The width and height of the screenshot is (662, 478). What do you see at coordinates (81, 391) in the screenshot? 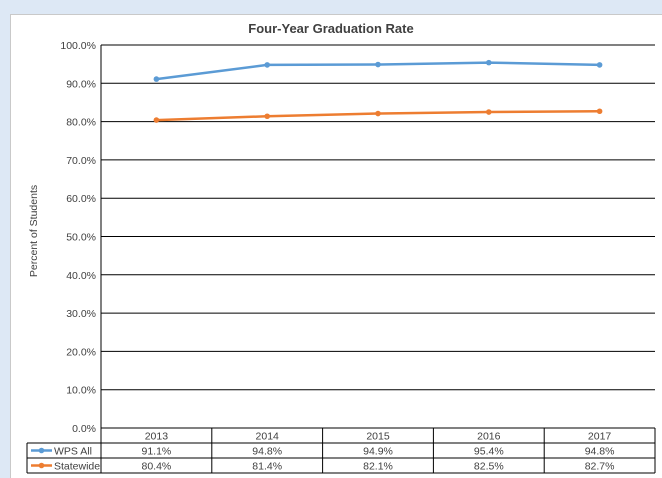
I see `y-tick-label: 10.0%` at bounding box center [81, 391].